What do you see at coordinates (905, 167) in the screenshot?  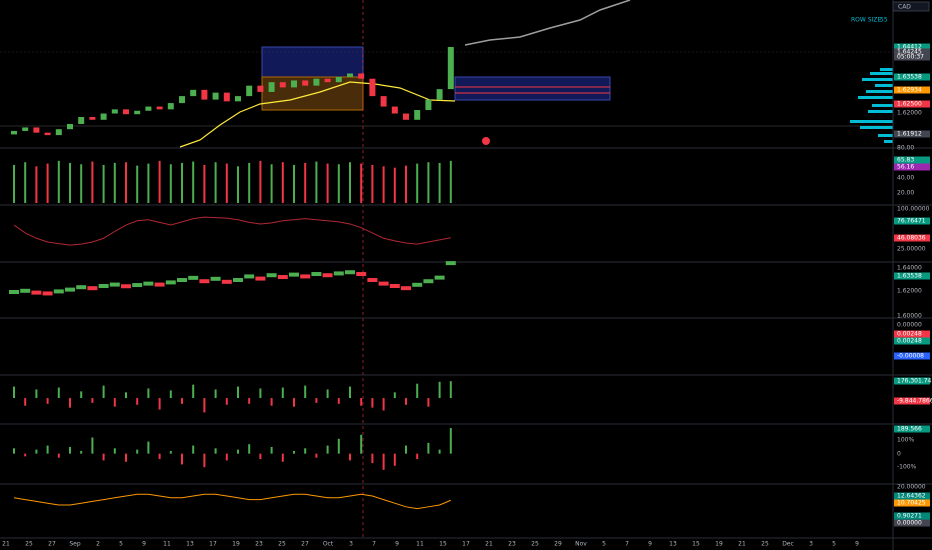 I see `price-label: 56.16` at bounding box center [905, 167].